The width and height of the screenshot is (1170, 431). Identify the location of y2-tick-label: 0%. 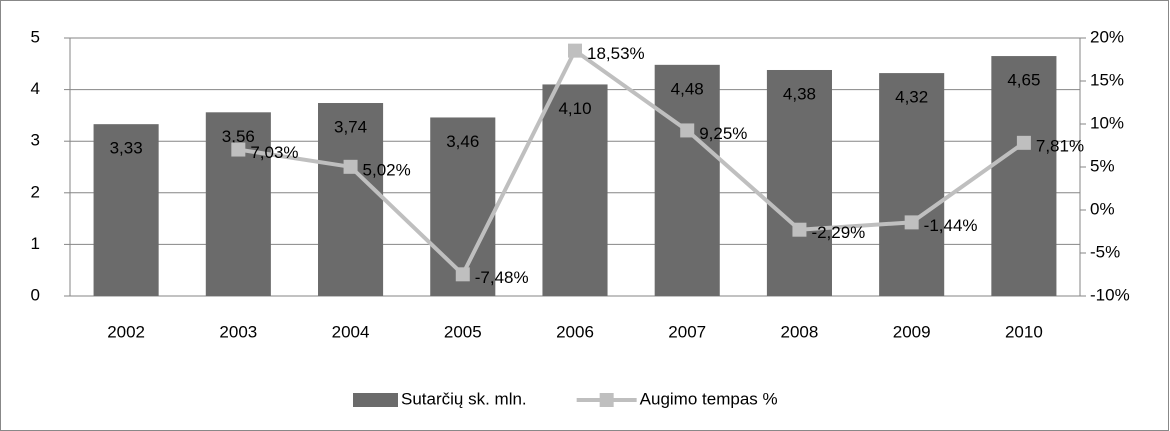
(1102, 208).